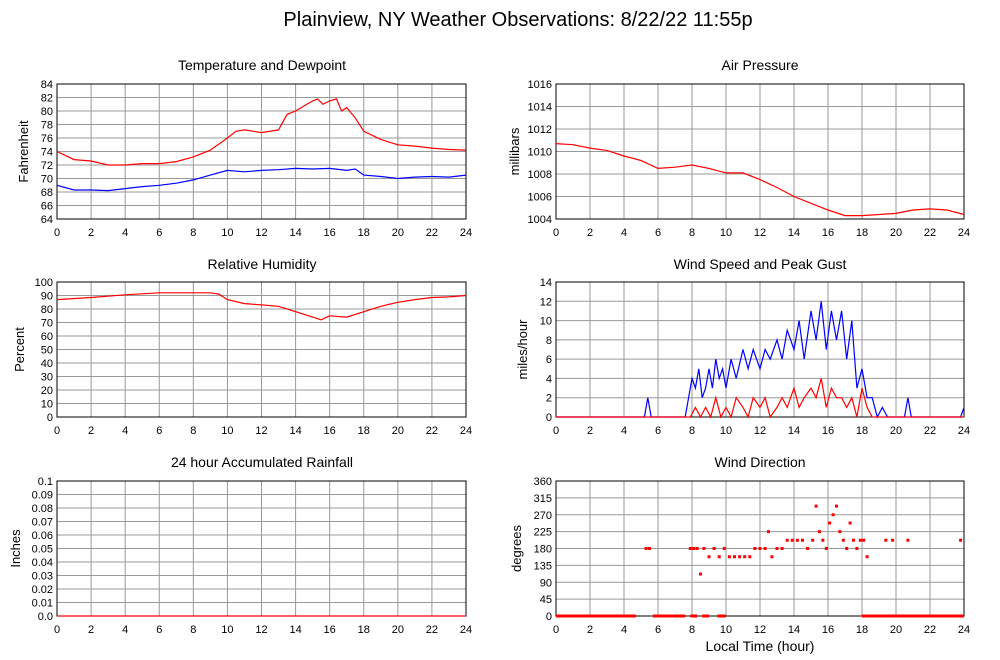 This screenshot has width=1000, height=660. Describe the element at coordinates (828, 233) in the screenshot. I see `pressure-xtick-label: 16` at that location.